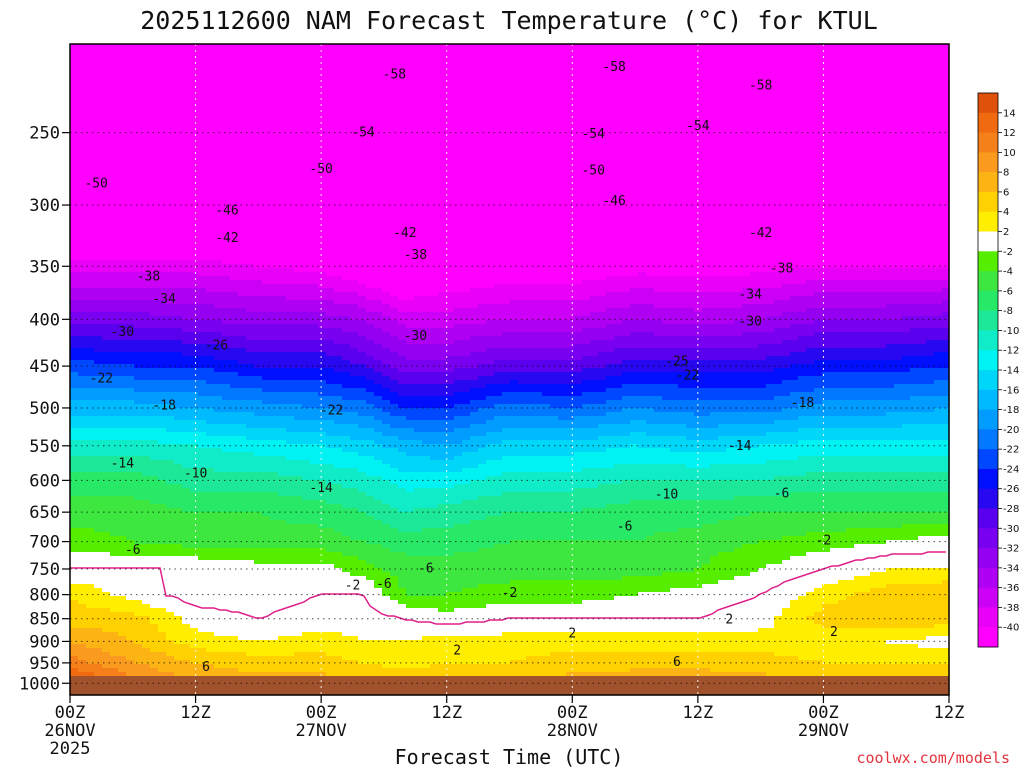 Image resolution: width=1024 pixels, height=768 pixels. I want to click on contour-label: -30, so click(749, 321).